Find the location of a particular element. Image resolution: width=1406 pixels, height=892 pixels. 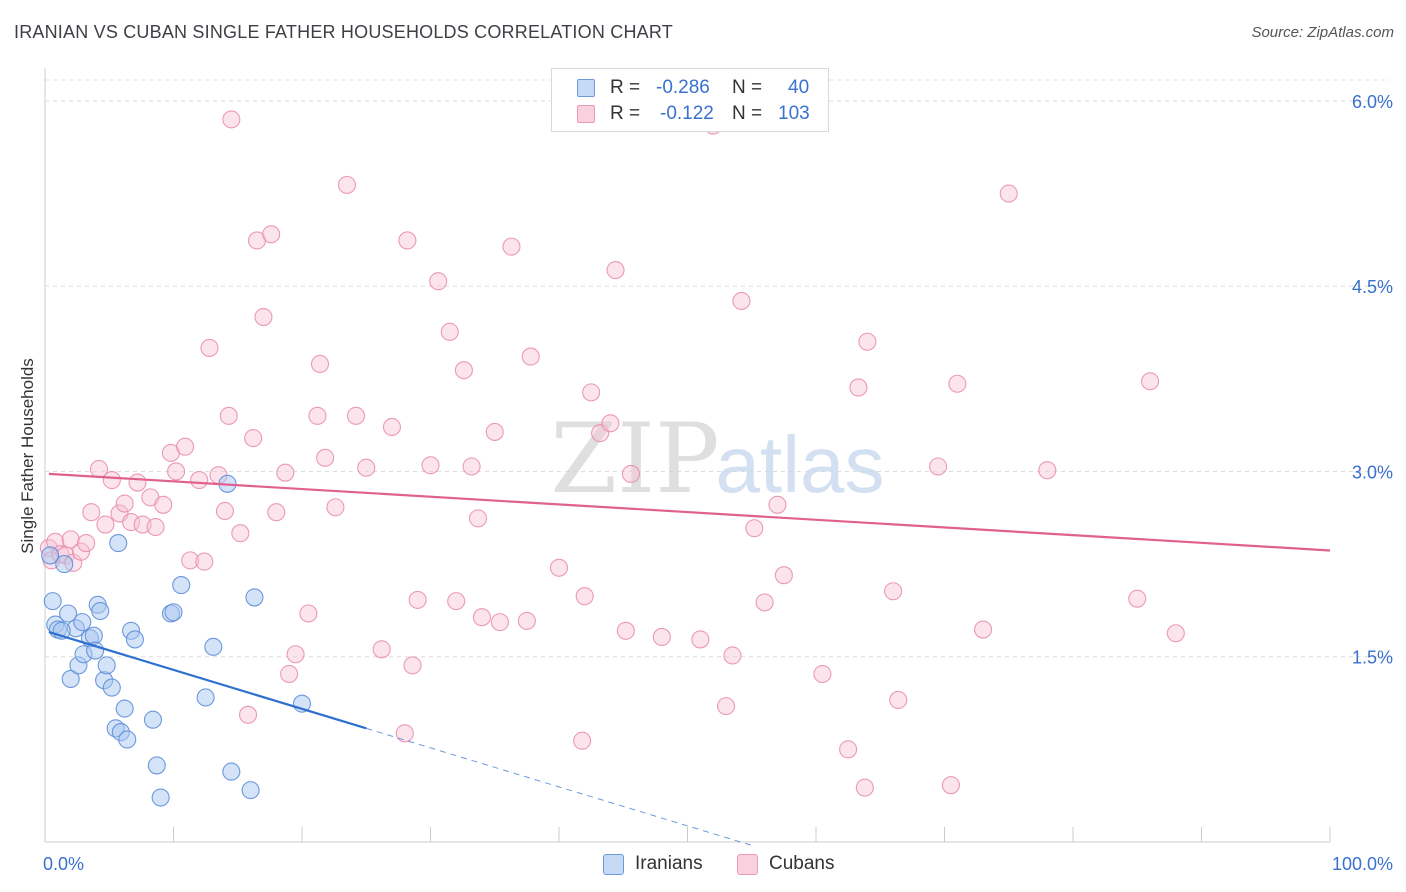

source-note: Source: ZipAtlas.com is located at coordinates (1322, 32).